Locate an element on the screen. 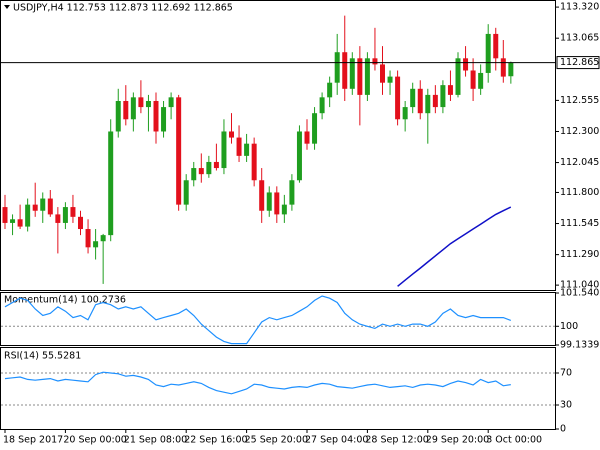 The image size is (600, 450). x-tick-label: 3 Oct 00:00 is located at coordinates (514, 440).